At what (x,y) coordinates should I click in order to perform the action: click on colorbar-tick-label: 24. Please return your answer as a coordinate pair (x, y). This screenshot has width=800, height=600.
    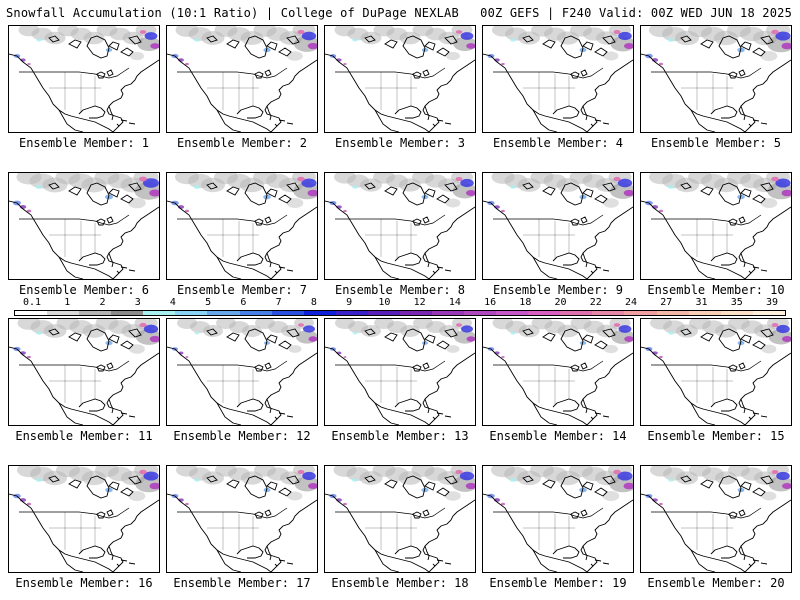
    Looking at the image, I should click on (631, 302).